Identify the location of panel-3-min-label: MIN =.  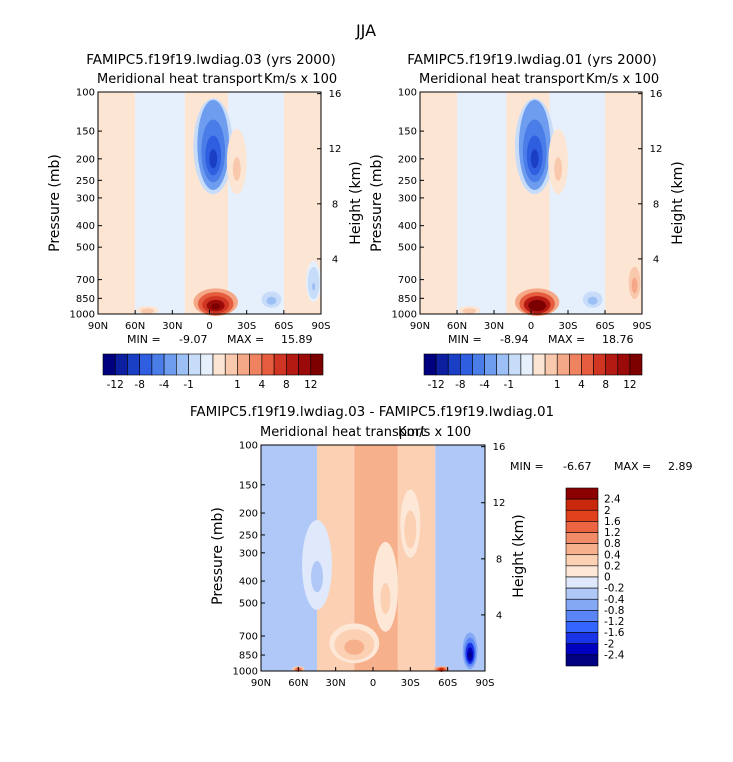
(527, 466).